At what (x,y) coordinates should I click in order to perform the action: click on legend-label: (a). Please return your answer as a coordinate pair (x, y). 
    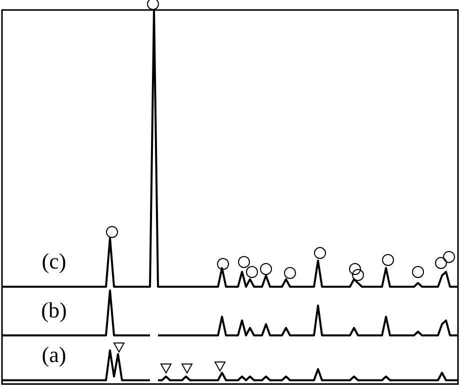
    Looking at the image, I should click on (54, 355).